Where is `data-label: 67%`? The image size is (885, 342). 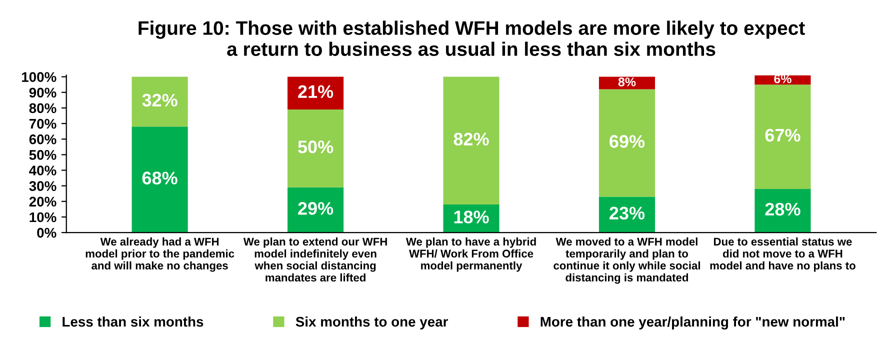 data-label: 67% is located at coordinates (782, 135).